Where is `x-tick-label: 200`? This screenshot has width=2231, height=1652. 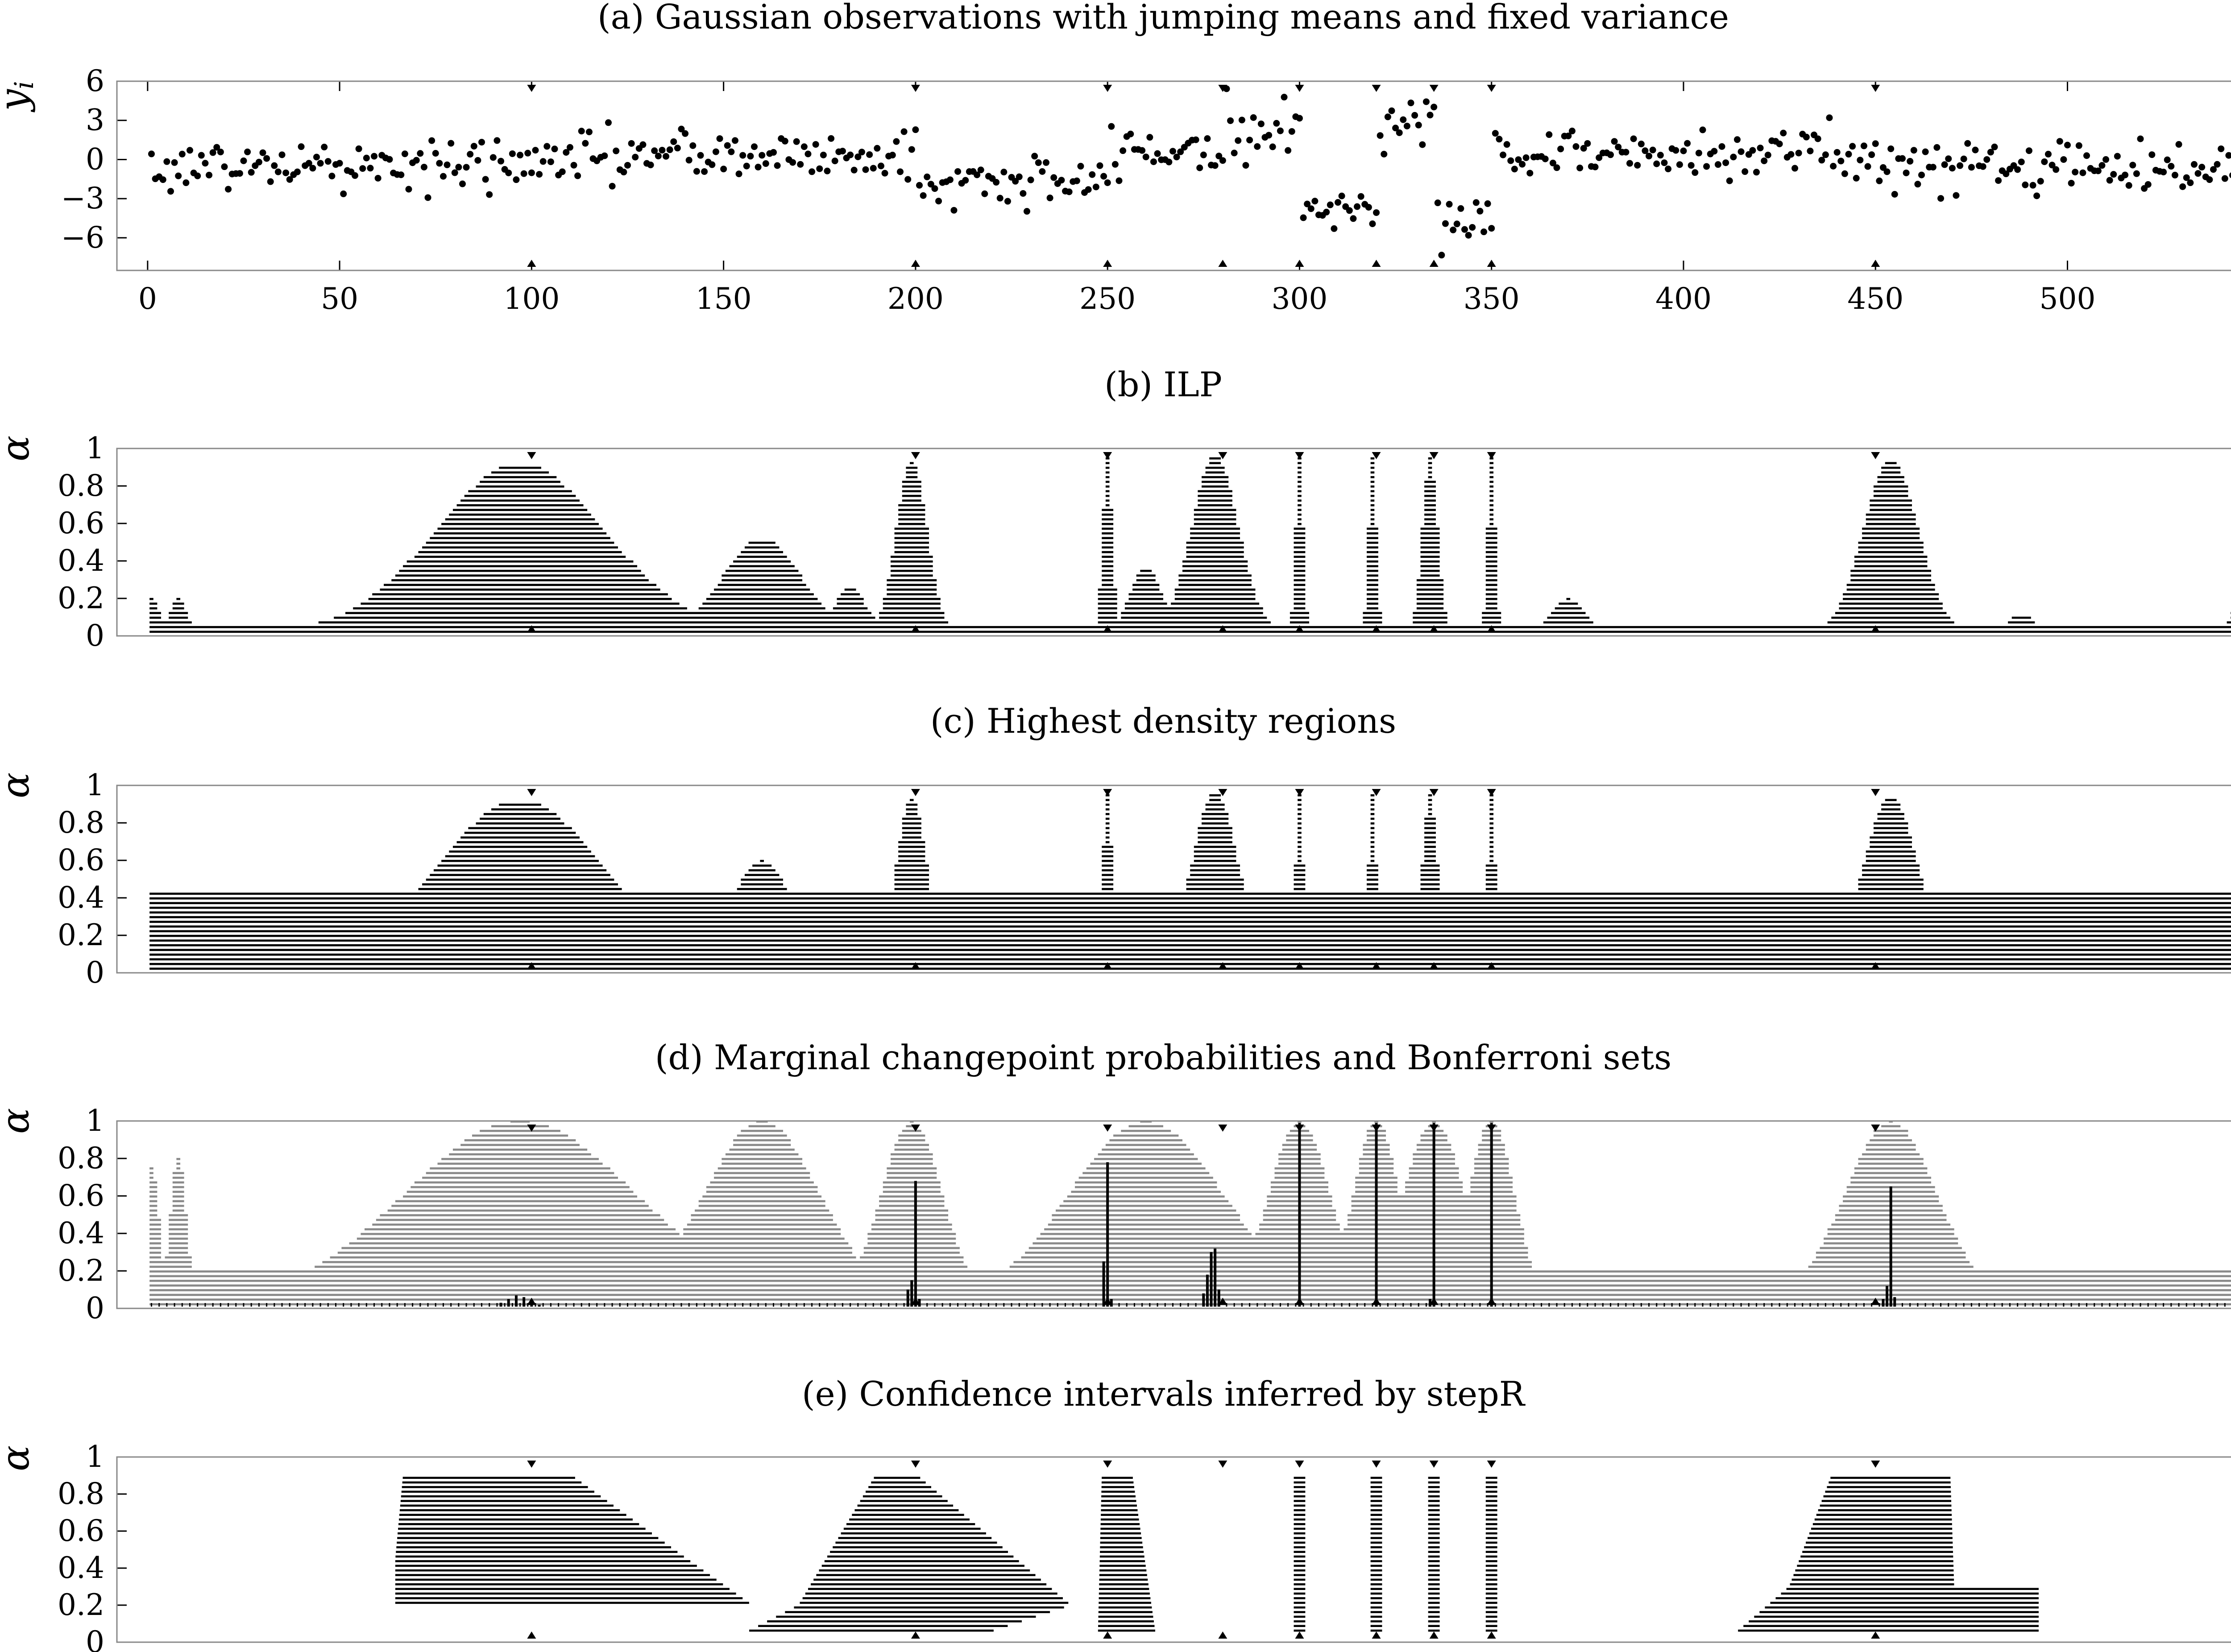 x-tick-label: 200 is located at coordinates (915, 299).